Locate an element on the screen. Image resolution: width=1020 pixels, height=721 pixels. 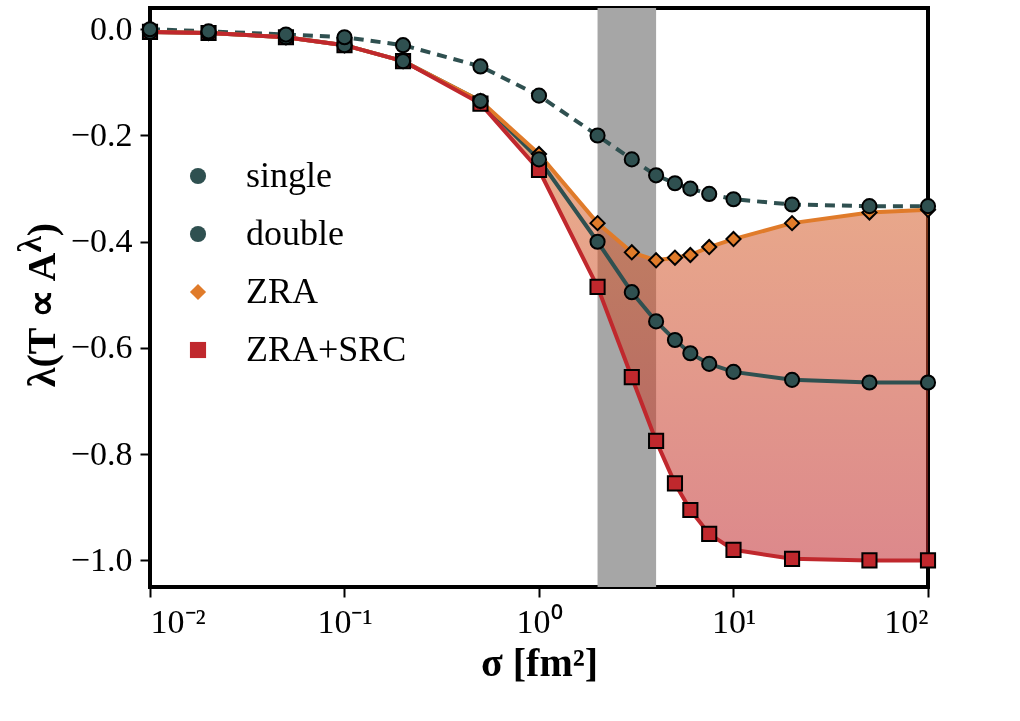
y-tick-label: −0.6 is located at coordinates (101, 347).